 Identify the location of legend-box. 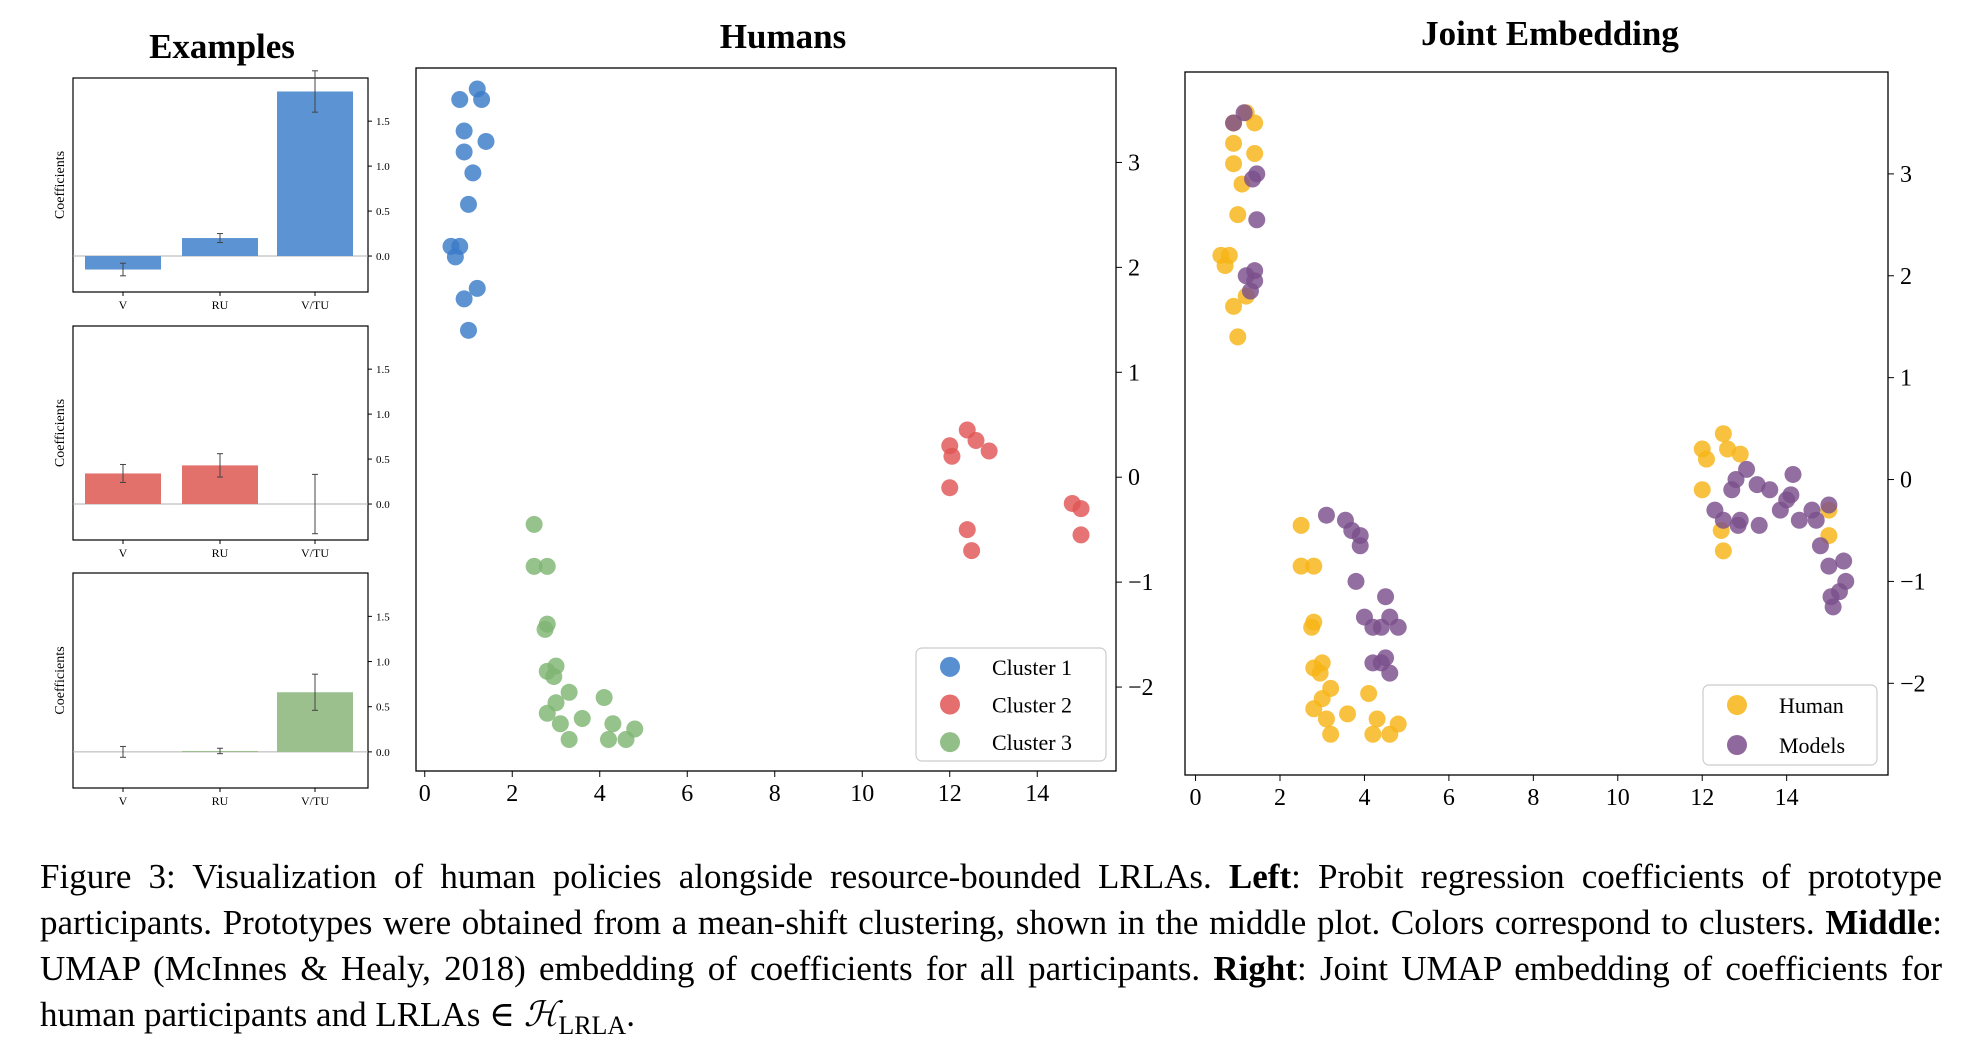
(1011, 704).